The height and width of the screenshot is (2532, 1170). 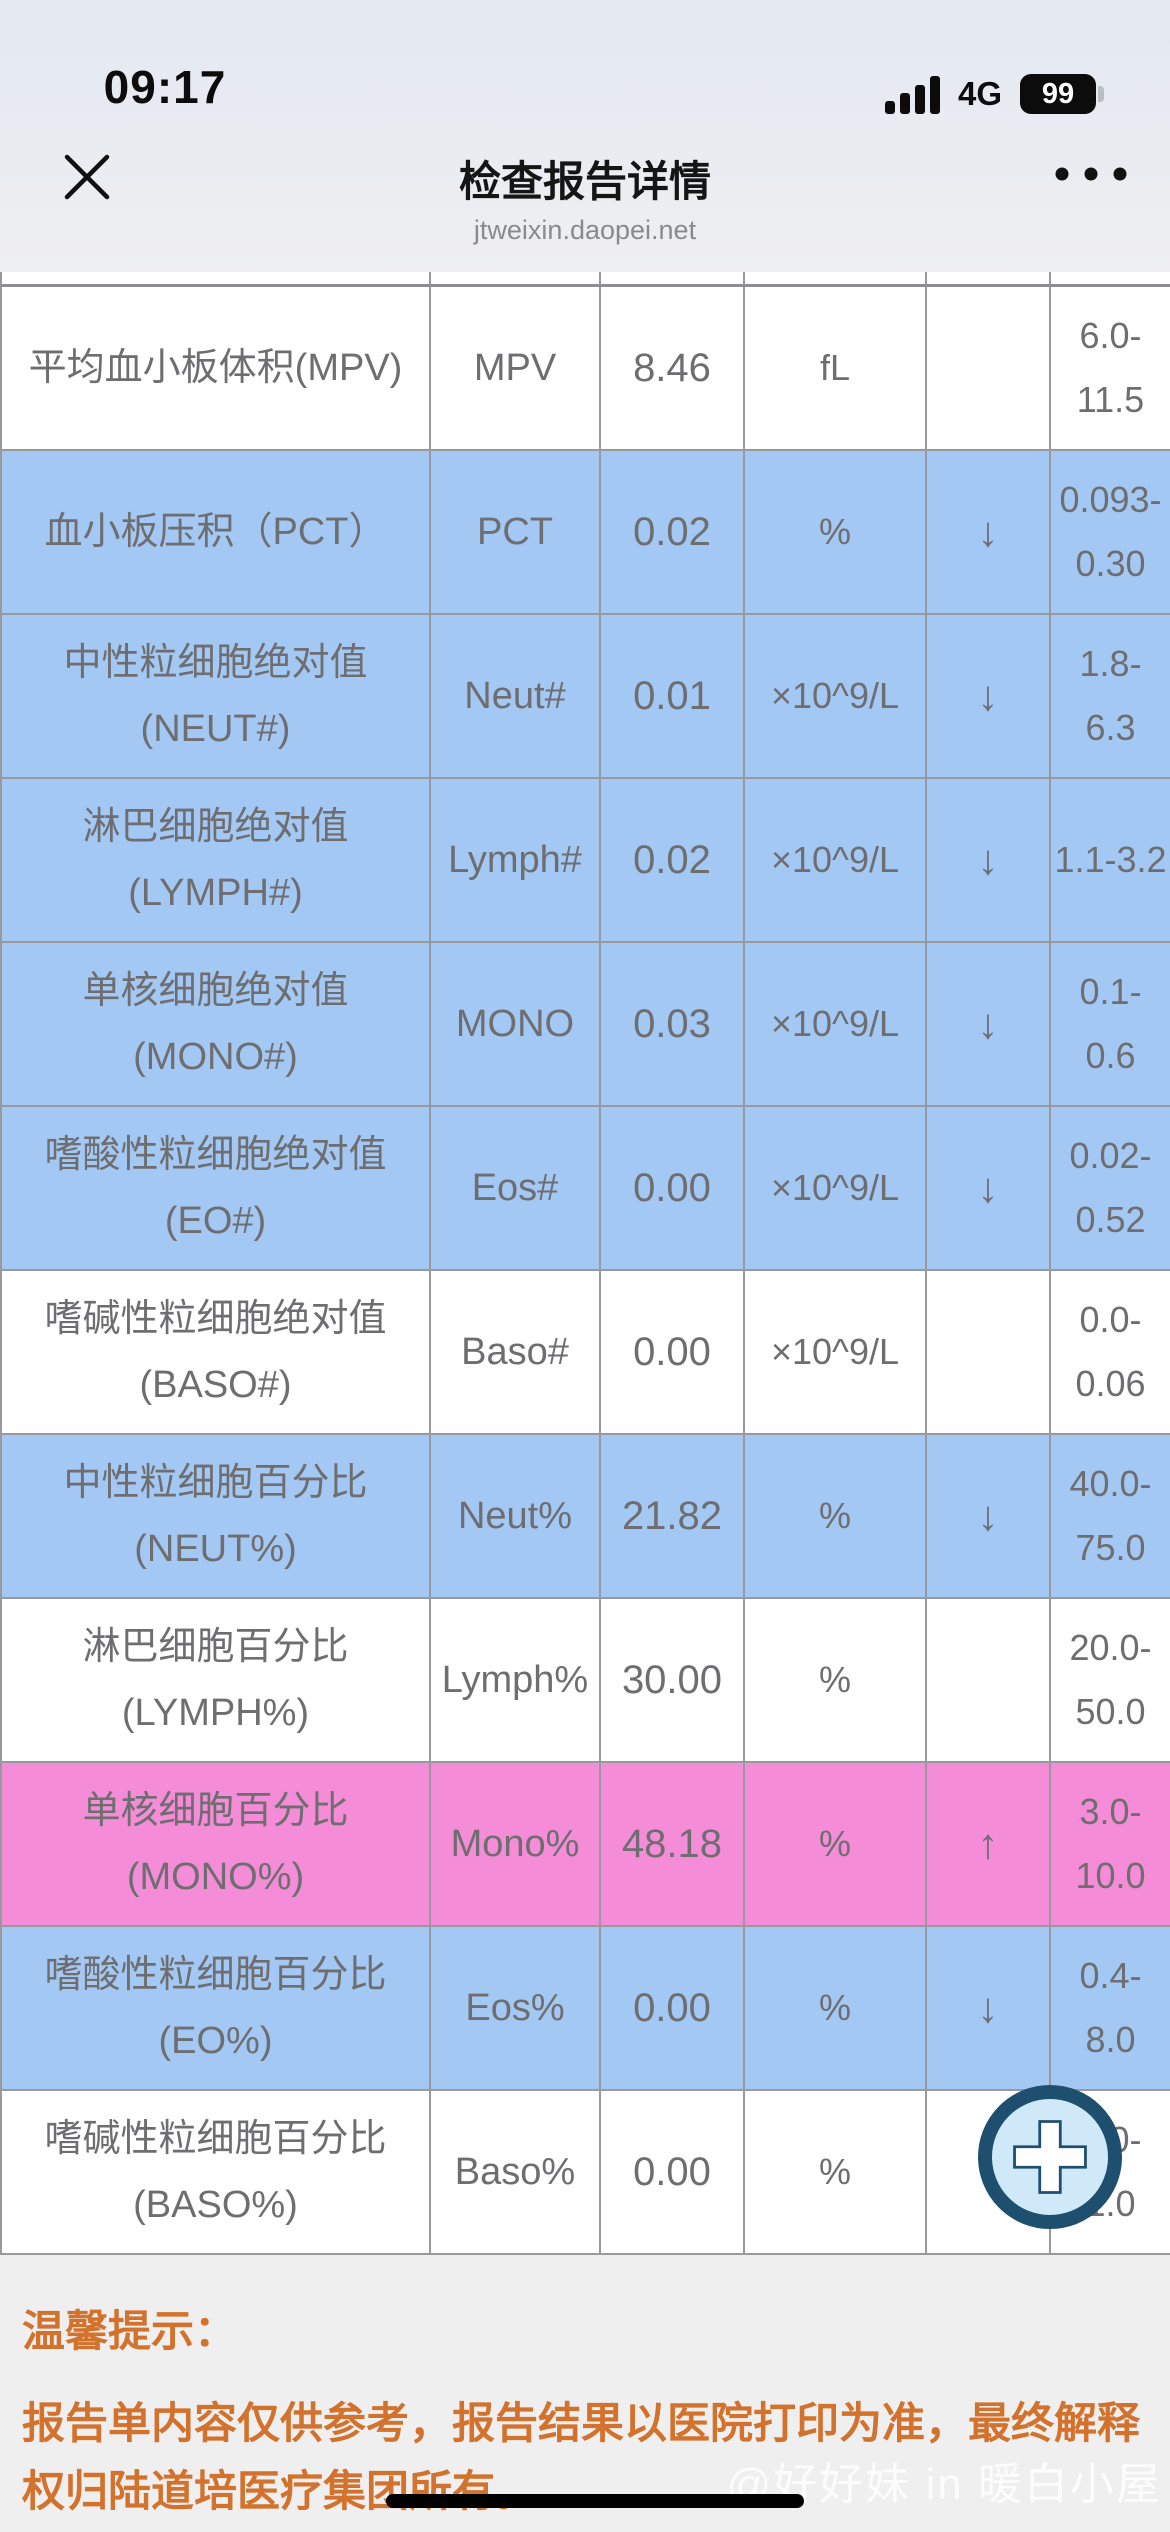 What do you see at coordinates (1007, 94) in the screenshot?
I see `status-right-cluster: 4G 99` at bounding box center [1007, 94].